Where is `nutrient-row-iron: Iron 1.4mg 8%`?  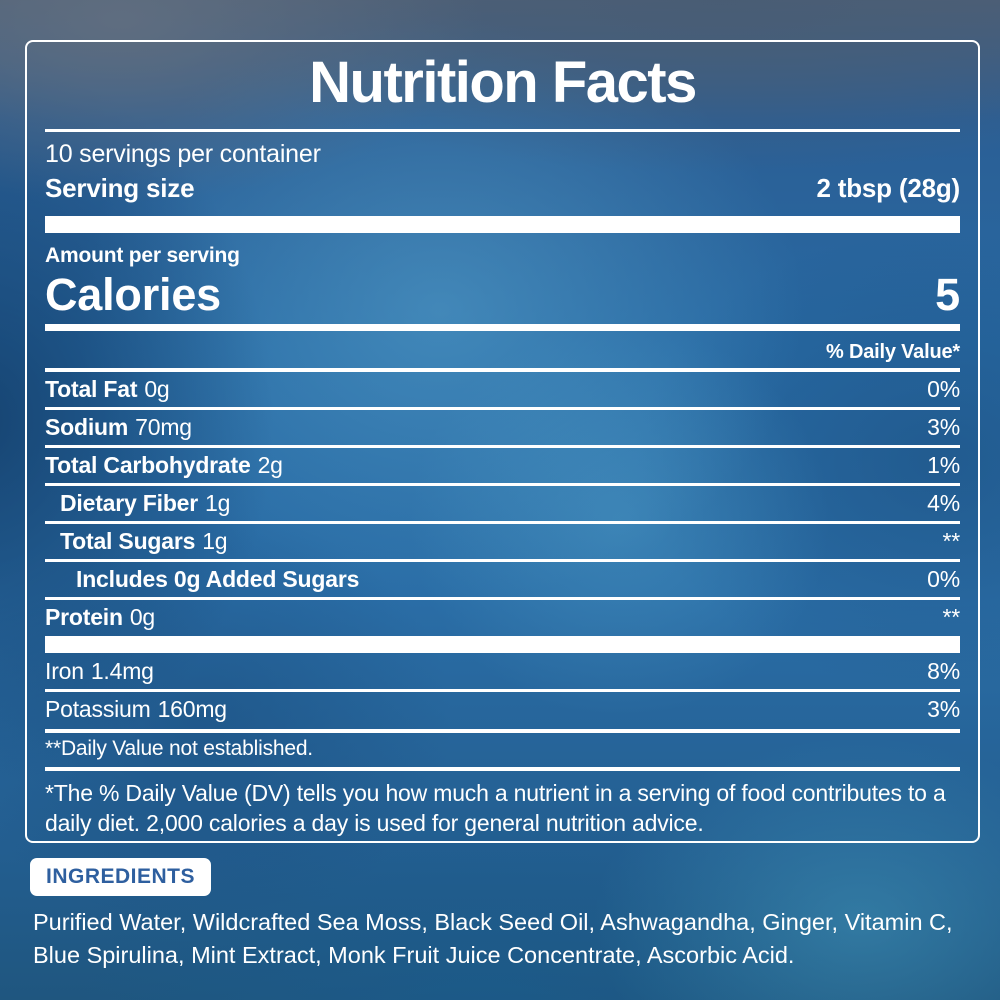
nutrient-row-iron: Iron 1.4mg 8% is located at coordinates (502, 671).